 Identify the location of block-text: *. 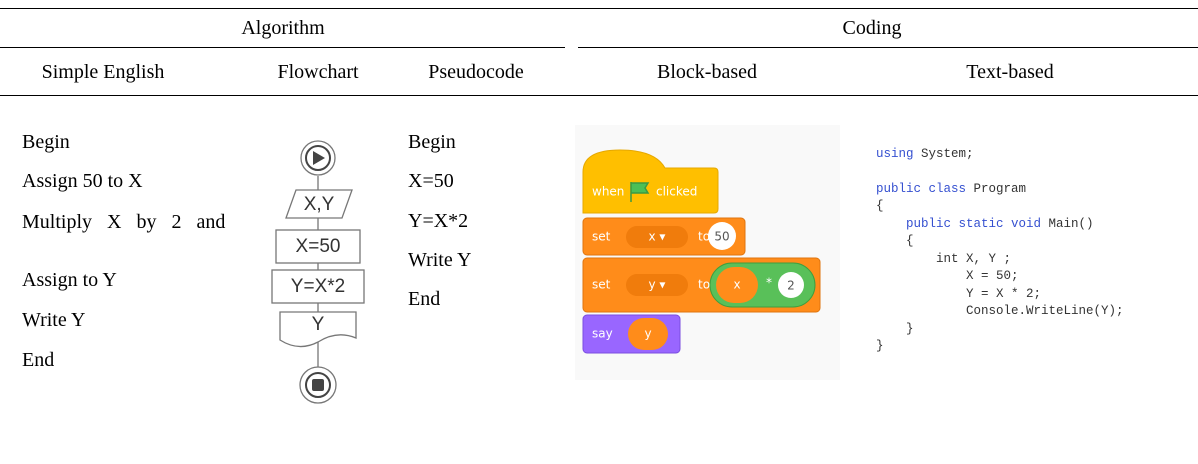
(769, 283).